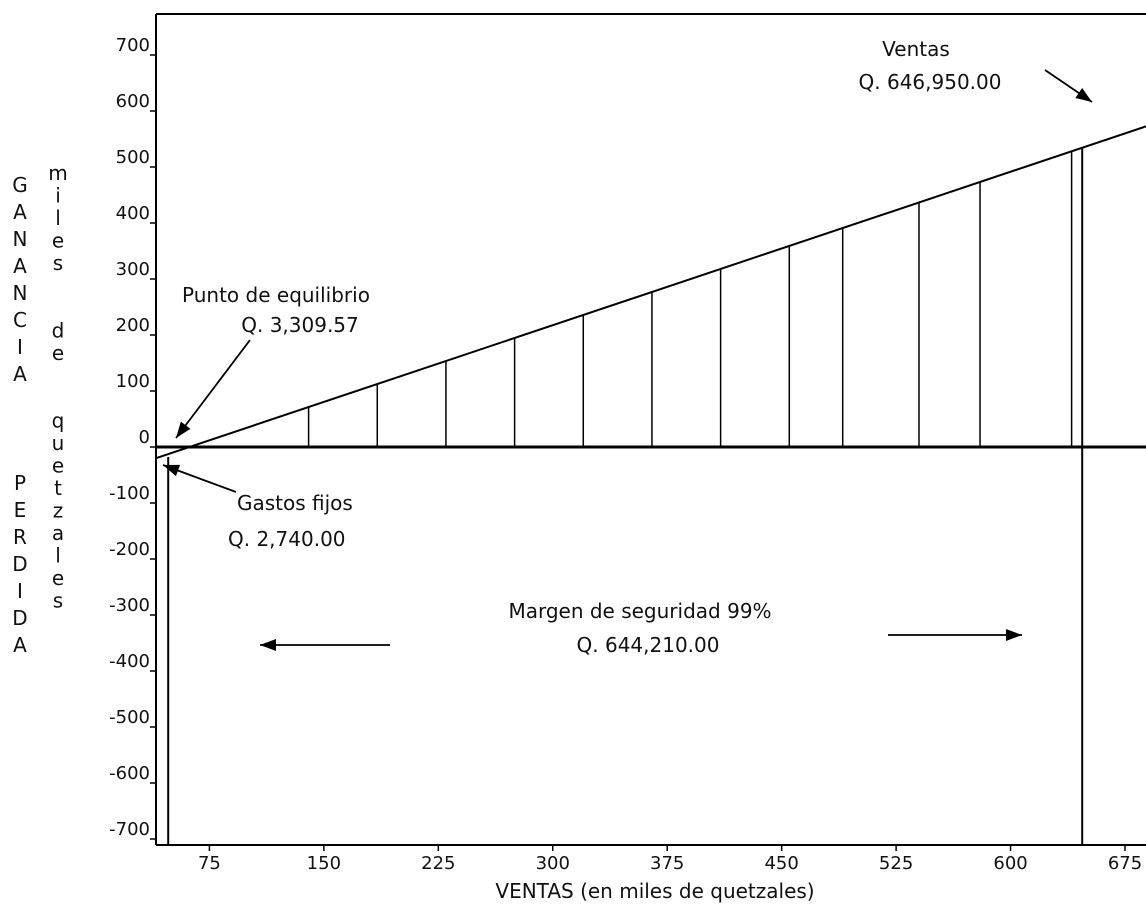 Image resolution: width=1146 pixels, height=904 pixels. I want to click on y-tick-label: 700, so click(133, 45).